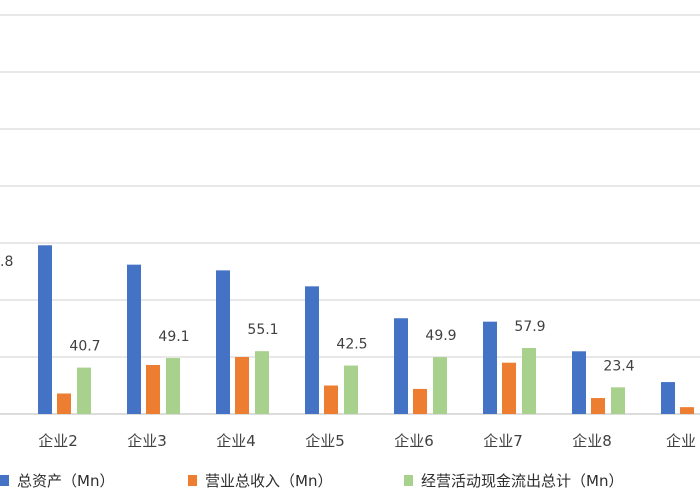 The height and width of the screenshot is (500, 700). What do you see at coordinates (681, 441) in the screenshot?
I see `x-tick-label: 企业` at bounding box center [681, 441].